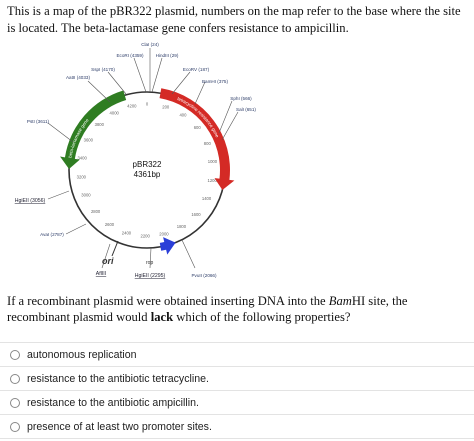  I want to click on tick-label: 4200, so click(132, 105).